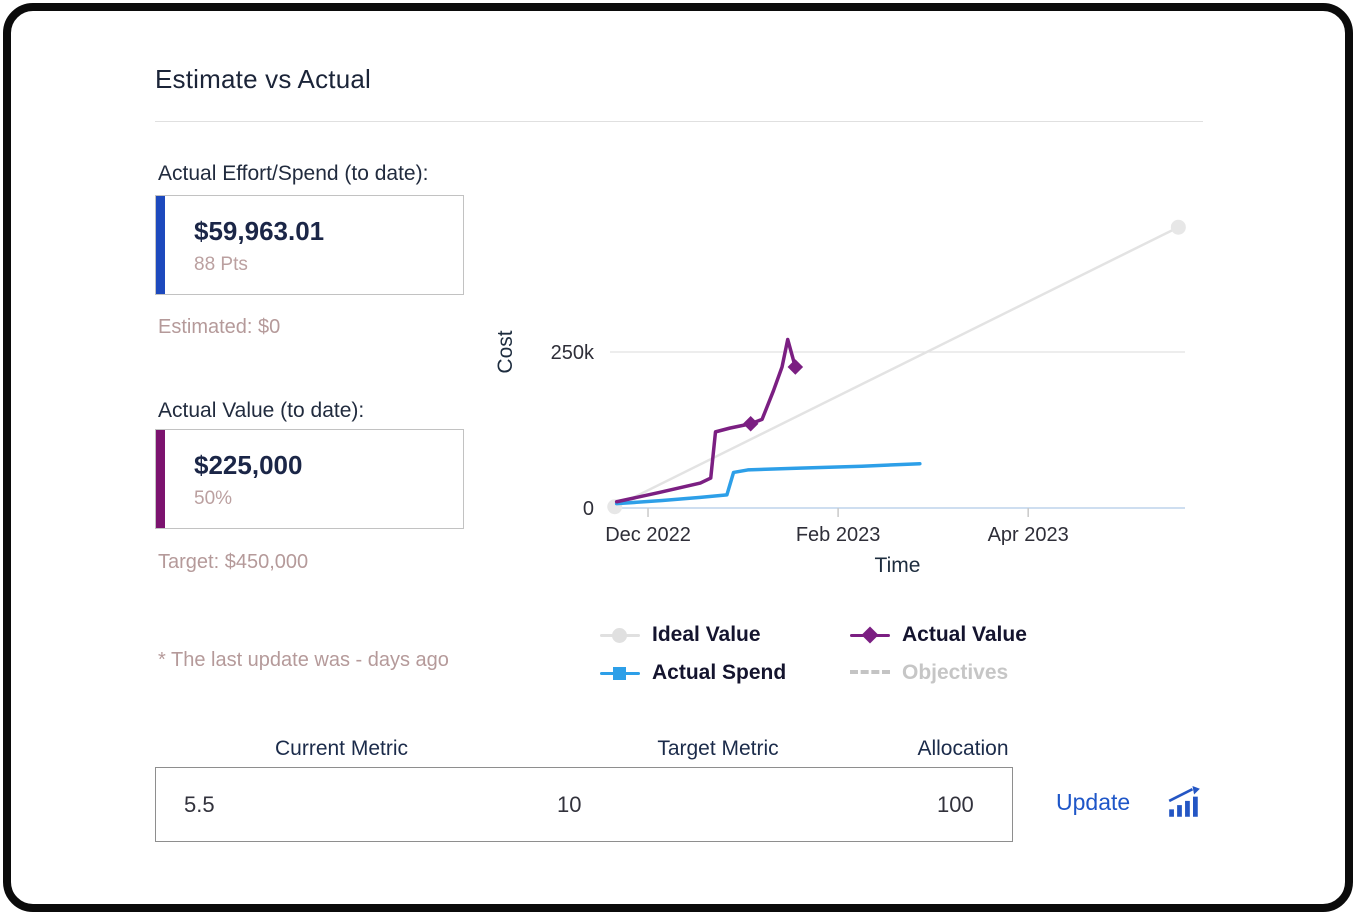  I want to click on legend-item-objectives: Objectives, so click(965, 673).